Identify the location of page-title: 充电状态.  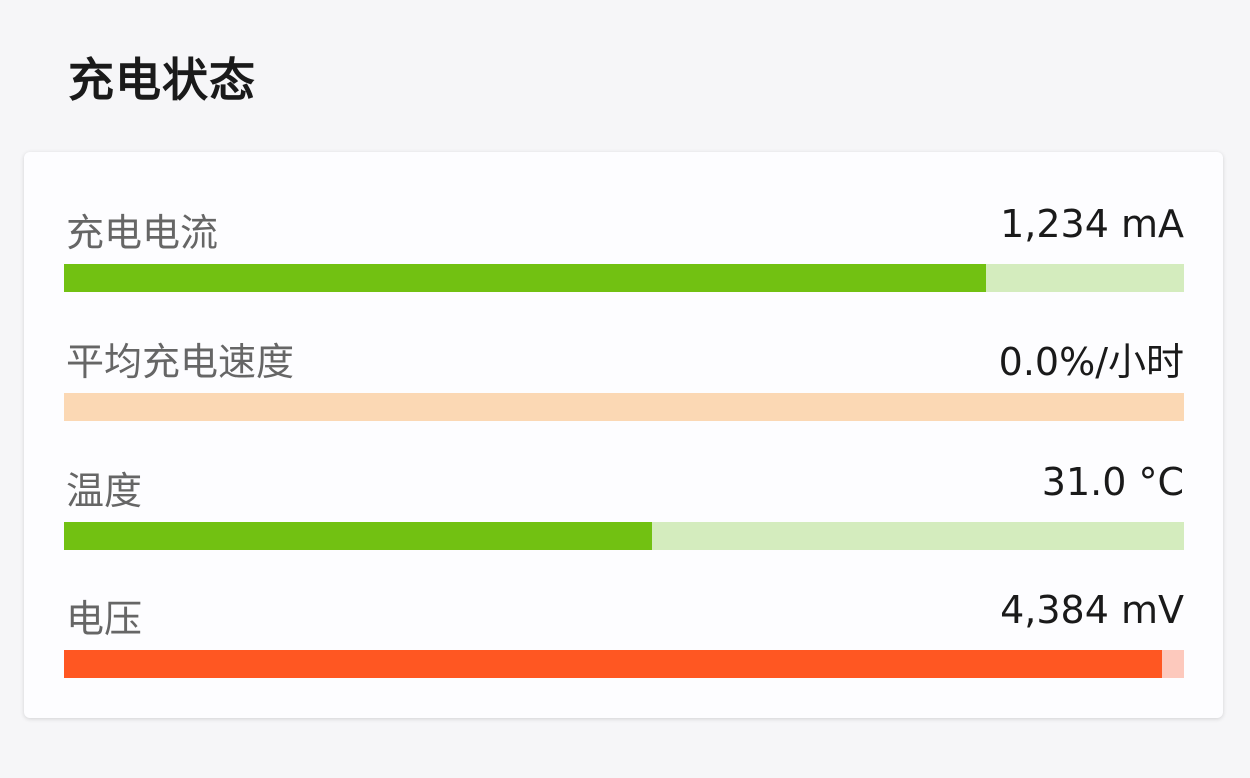
(162, 80).